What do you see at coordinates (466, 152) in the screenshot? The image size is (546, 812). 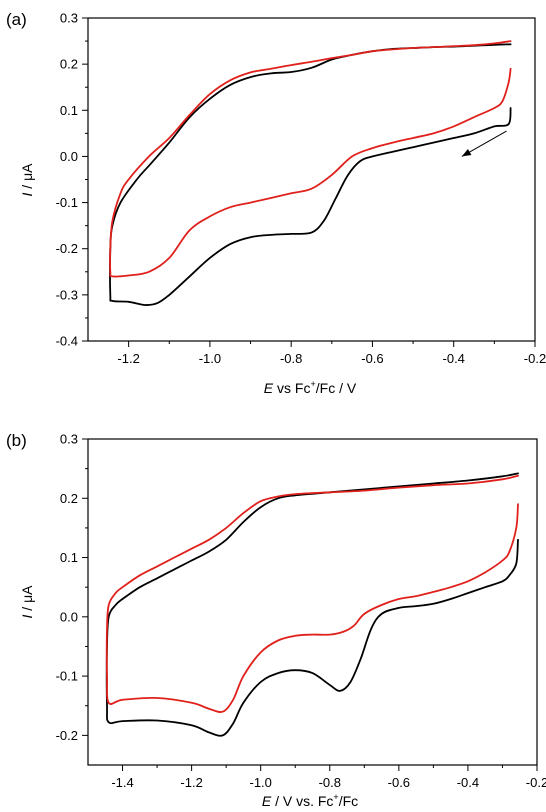 I see `scan-direction-arrowhead` at bounding box center [466, 152].